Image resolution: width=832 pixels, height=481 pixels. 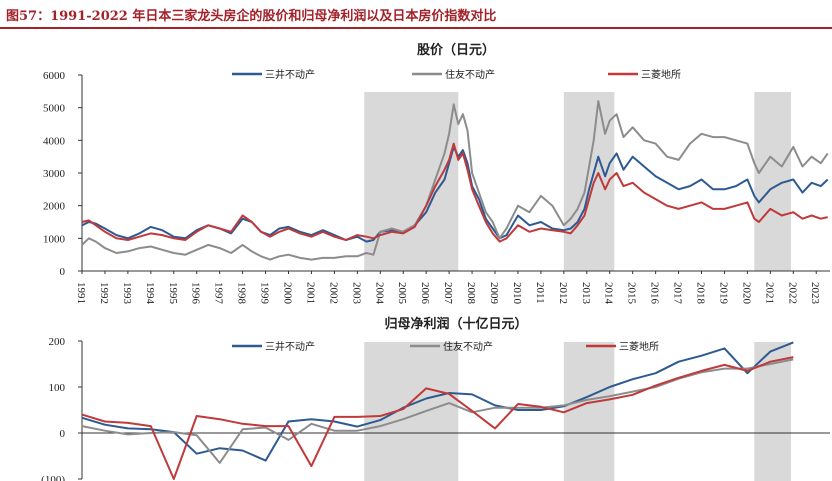 What do you see at coordinates (379, 293) in the screenshot?
I see `x-tick-label-2004: 2004` at bounding box center [379, 293].